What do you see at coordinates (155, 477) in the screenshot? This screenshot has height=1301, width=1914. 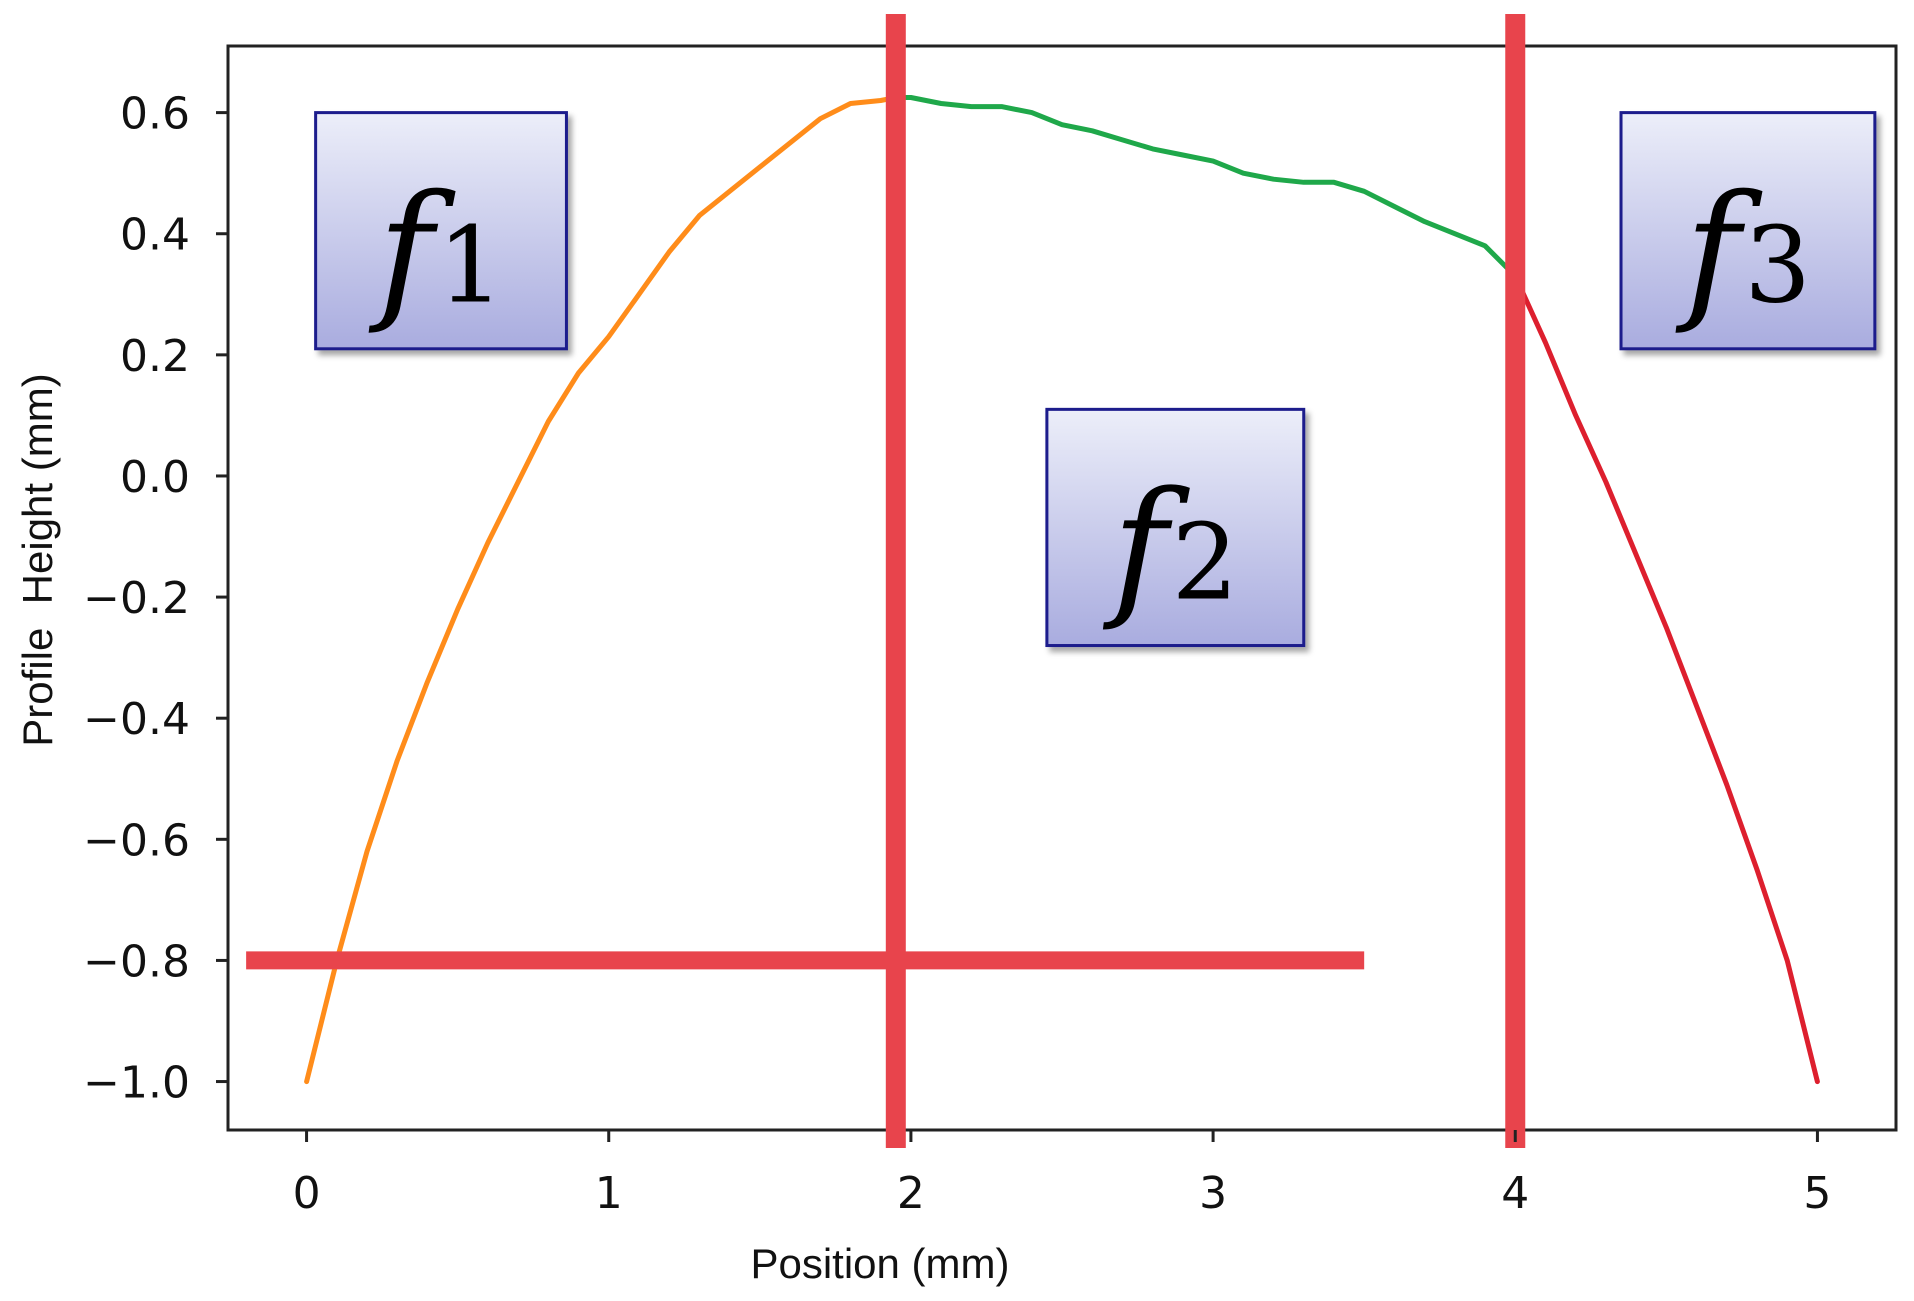 I see `y-tick-label: 0.0` at bounding box center [155, 477].